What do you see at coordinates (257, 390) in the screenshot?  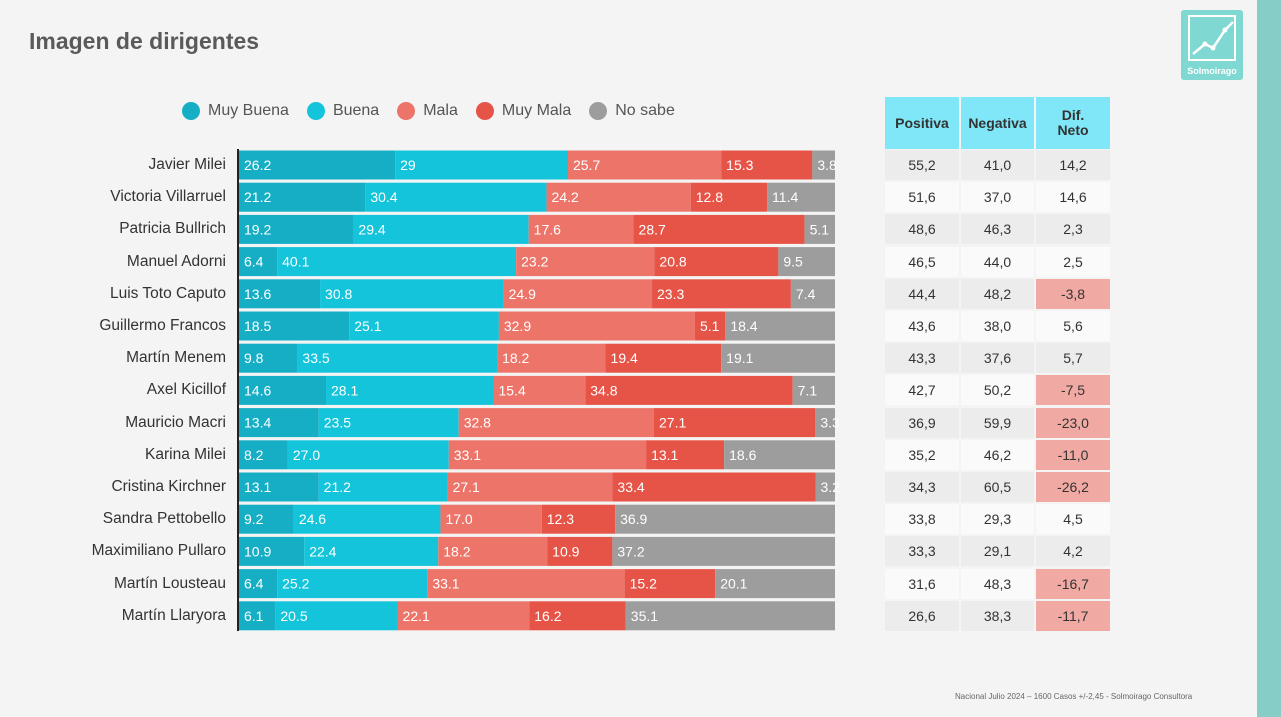 I see `data-label: 14.6` at bounding box center [257, 390].